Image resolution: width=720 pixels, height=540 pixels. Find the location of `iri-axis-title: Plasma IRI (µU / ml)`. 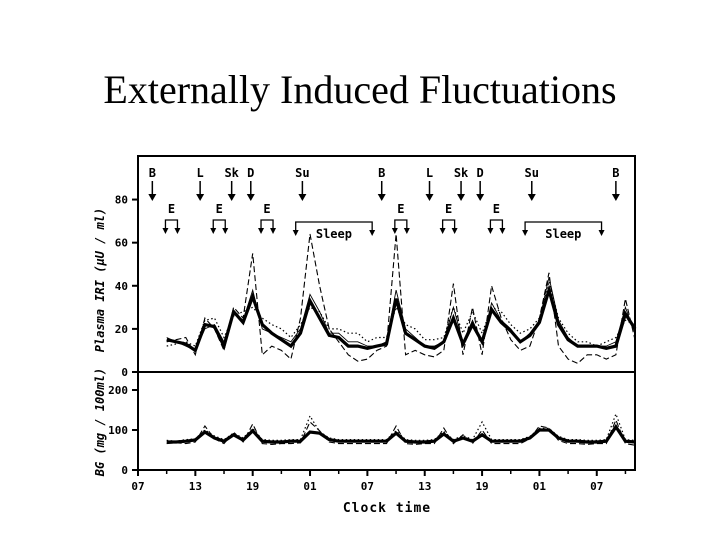

iri-axis-title: Plasma IRI (µU / ml) is located at coordinates (100, 280).